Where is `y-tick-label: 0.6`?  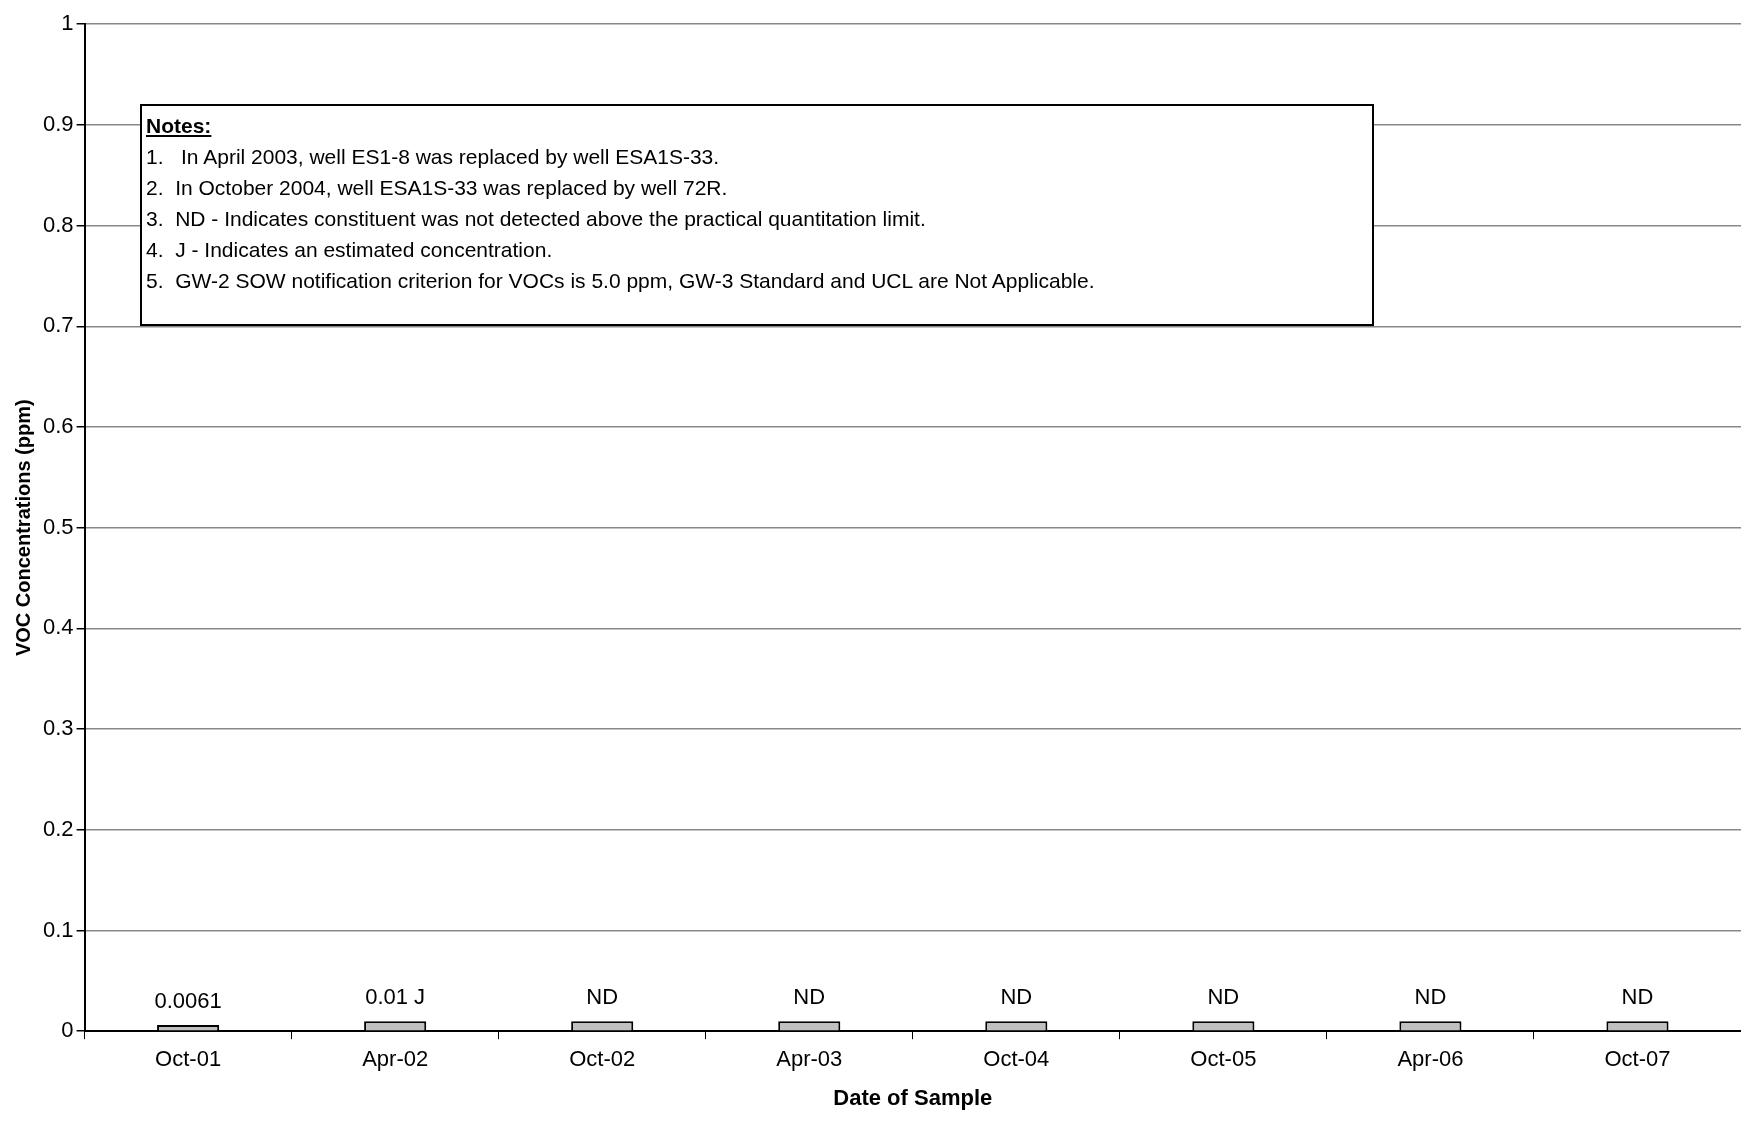 y-tick-label: 0.6 is located at coordinates (58, 426).